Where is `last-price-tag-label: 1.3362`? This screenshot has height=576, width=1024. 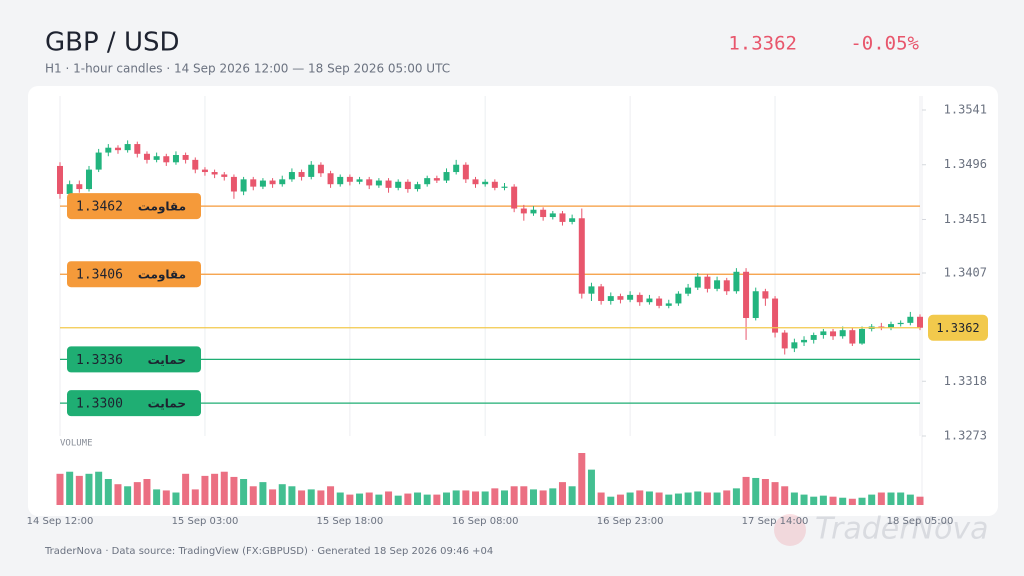
last-price-tag-label: 1.3362 is located at coordinates (957, 328).